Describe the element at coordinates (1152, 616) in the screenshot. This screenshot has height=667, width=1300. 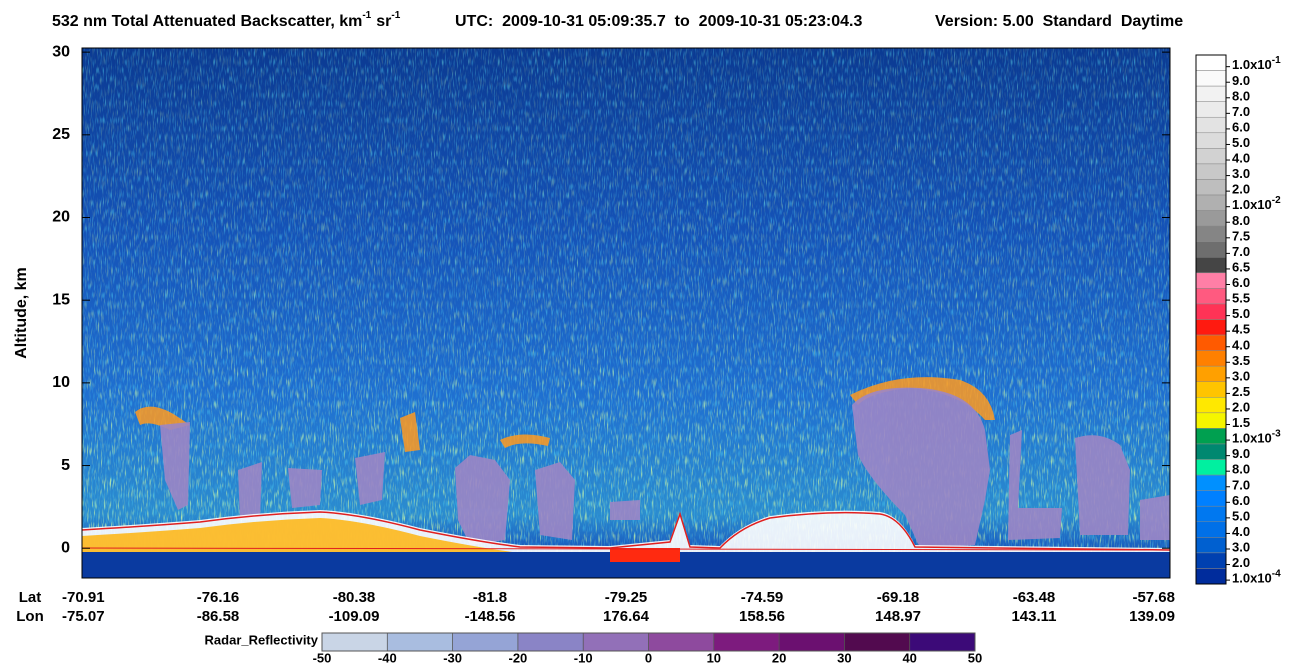
I see `x-tick-label: 139.09` at that location.